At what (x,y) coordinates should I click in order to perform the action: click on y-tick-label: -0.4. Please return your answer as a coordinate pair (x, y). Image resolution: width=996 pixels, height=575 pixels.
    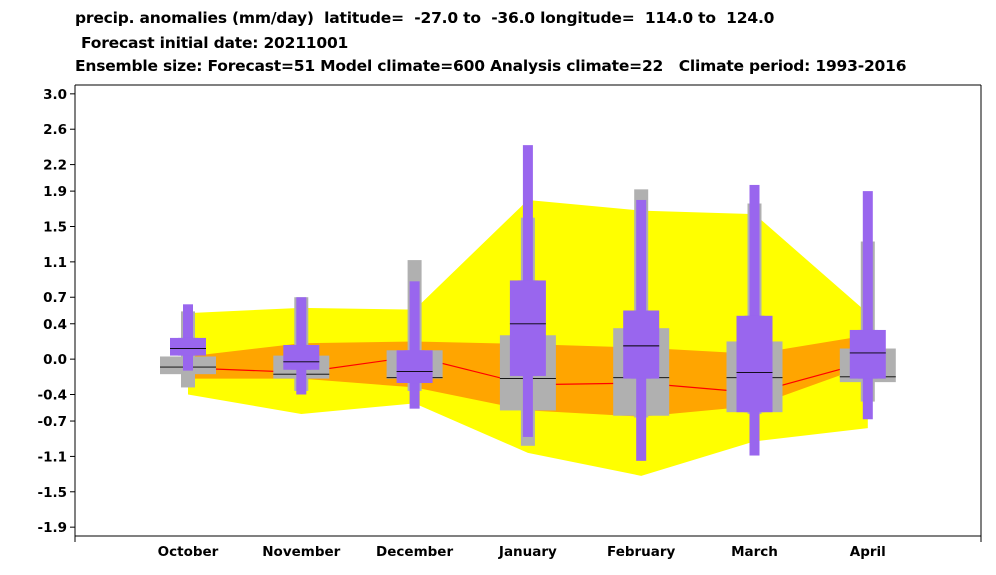
    Looking at the image, I should click on (52, 396).